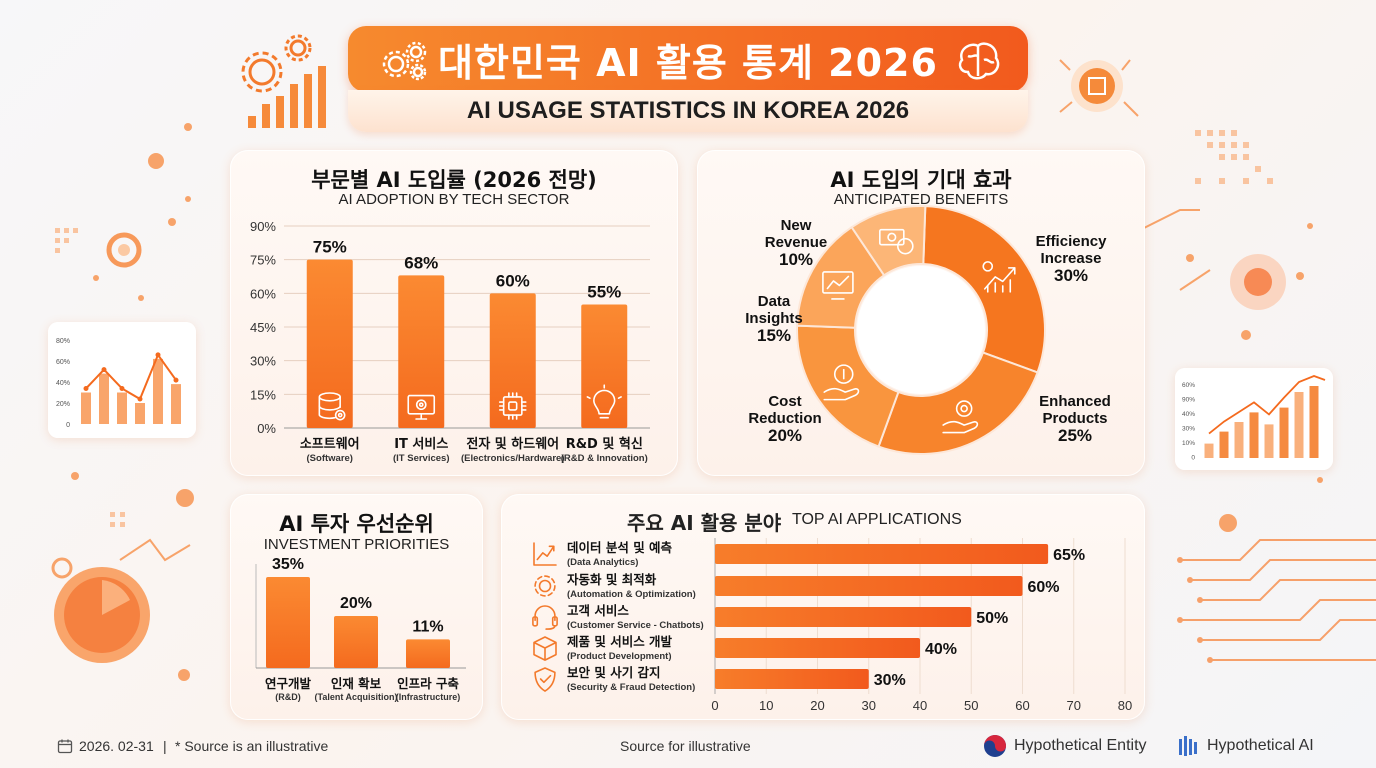 Image resolution: width=1376 pixels, height=768 pixels. I want to click on investment-chart-subtitle: INVESTMENT PRIORITIES, so click(356, 544).